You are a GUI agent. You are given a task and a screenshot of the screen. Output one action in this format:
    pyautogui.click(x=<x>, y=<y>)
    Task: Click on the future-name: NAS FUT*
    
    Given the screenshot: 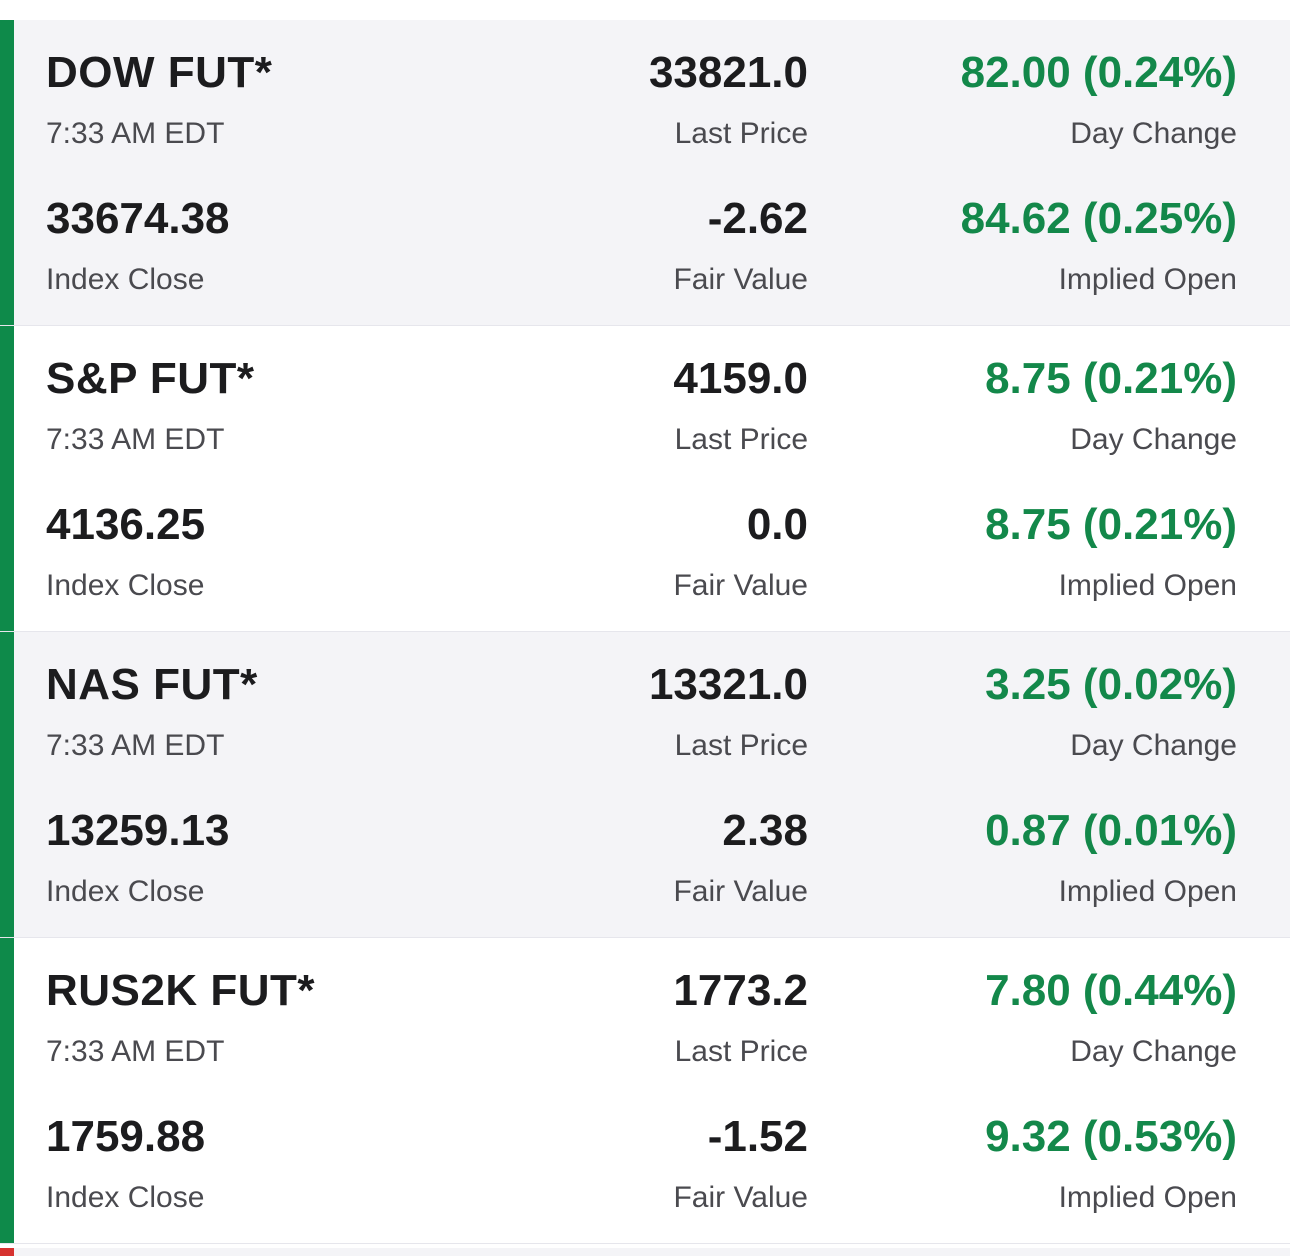 What is the action you would take?
    pyautogui.click(x=152, y=684)
    